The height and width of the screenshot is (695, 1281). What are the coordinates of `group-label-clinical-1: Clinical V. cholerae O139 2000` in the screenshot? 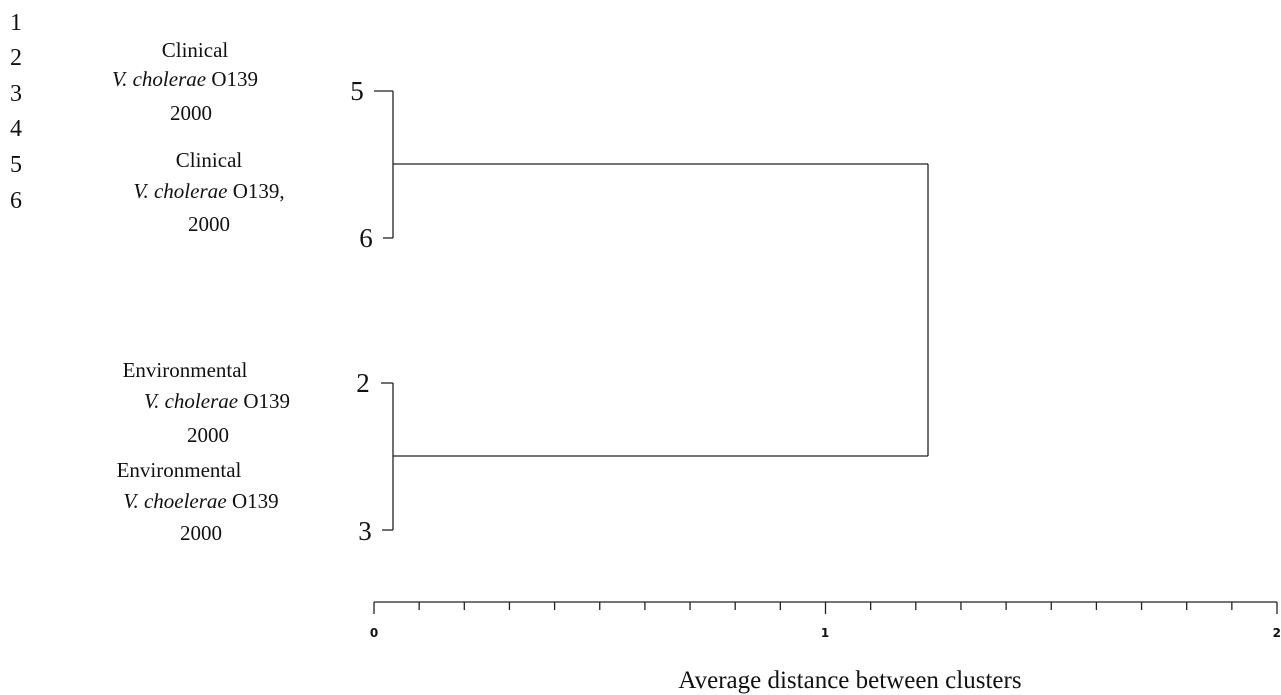 It's located at (185, 81).